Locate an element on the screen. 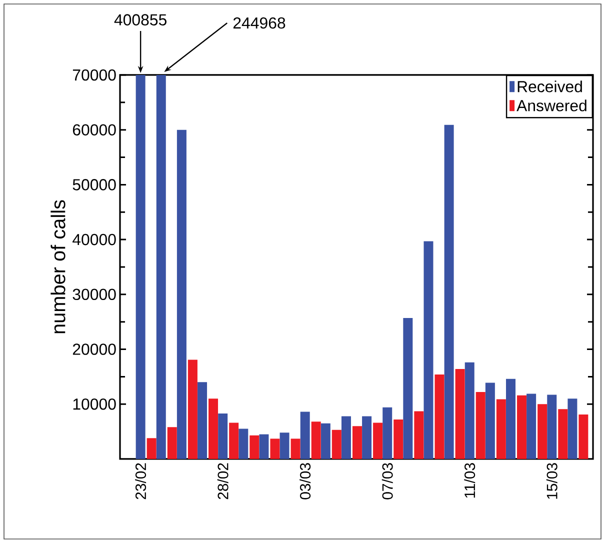 This screenshot has width=605, height=543. legend-label: Answered is located at coordinates (551, 106).